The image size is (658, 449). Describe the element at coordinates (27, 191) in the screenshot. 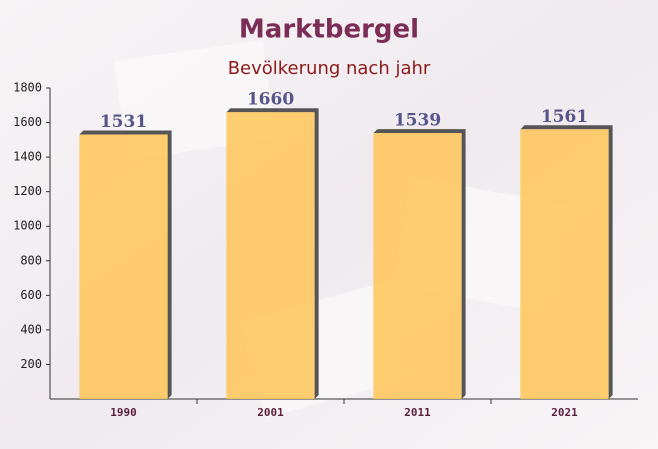

I see `y-tick-label: 1200` at that location.